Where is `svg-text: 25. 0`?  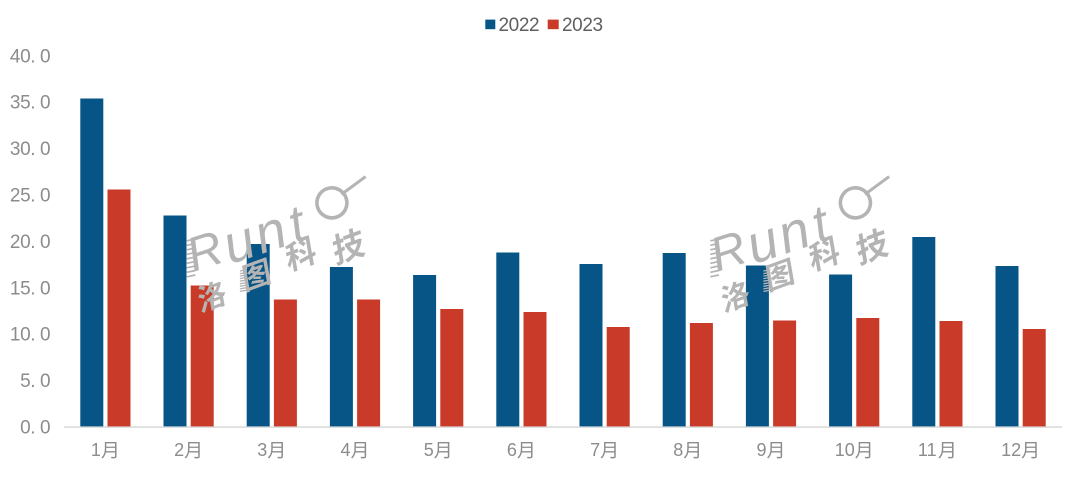 svg-text: 25. 0 is located at coordinates (30, 196).